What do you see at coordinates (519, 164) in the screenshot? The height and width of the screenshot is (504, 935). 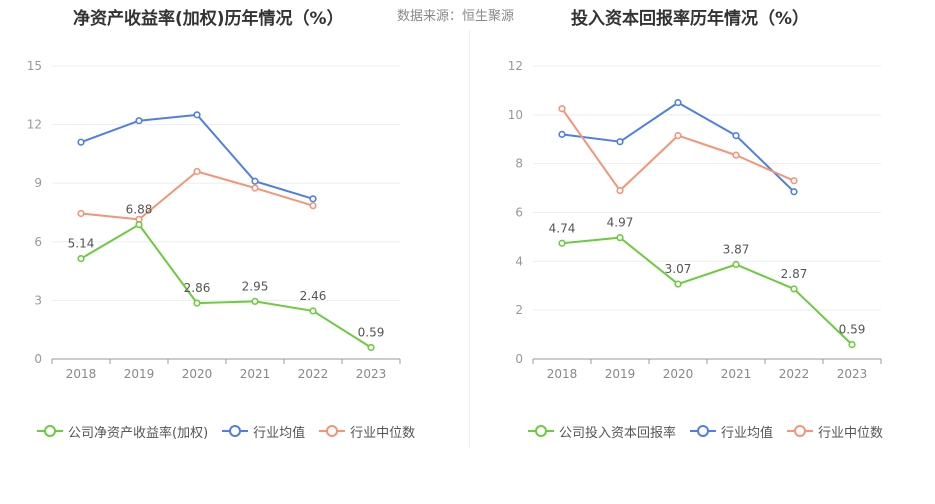 I see `y-tick-label: 8` at bounding box center [519, 164].